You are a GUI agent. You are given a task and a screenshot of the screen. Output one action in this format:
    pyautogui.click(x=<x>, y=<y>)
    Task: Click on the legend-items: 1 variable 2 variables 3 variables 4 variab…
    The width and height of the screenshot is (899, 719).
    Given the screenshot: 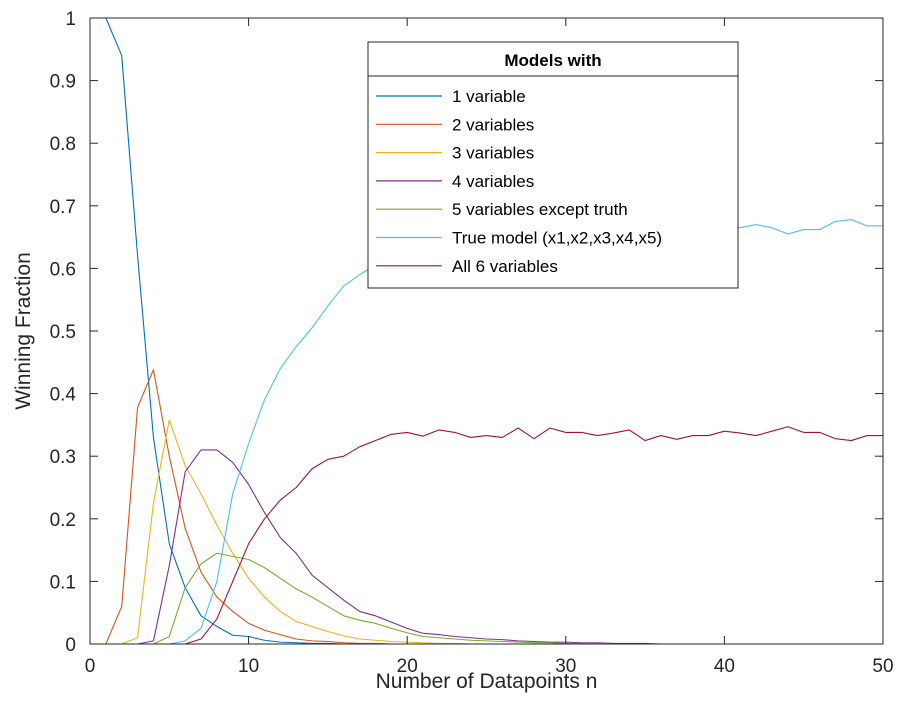 What is the action you would take?
    pyautogui.click(x=519, y=181)
    